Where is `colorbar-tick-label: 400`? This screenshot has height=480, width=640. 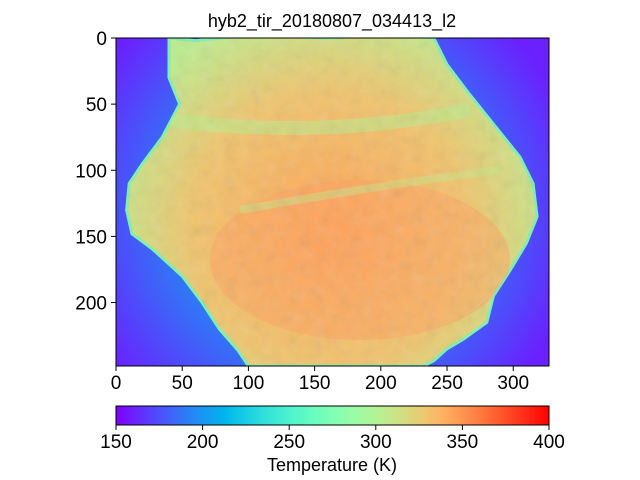 colorbar-tick-label: 400 is located at coordinates (549, 442).